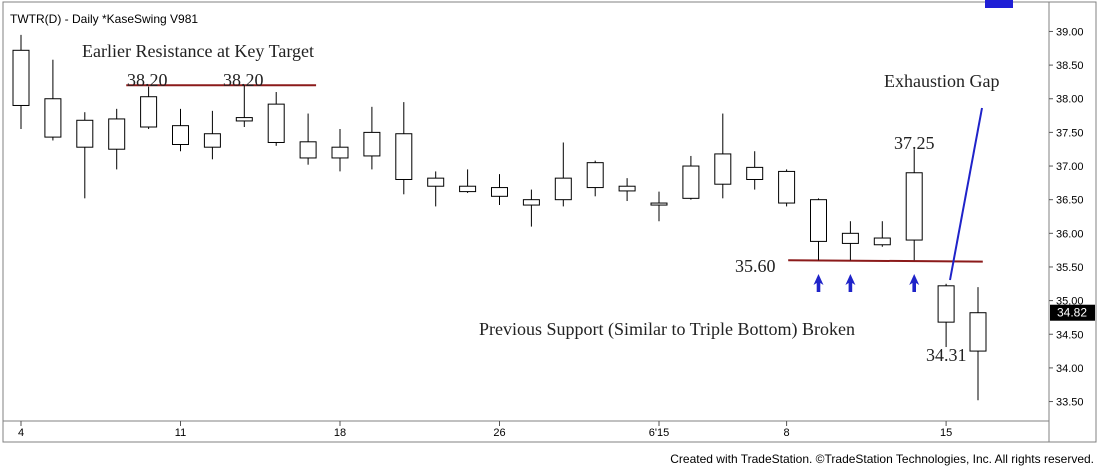  Describe the element at coordinates (885, 261) in the screenshot. I see `support-line` at that location.